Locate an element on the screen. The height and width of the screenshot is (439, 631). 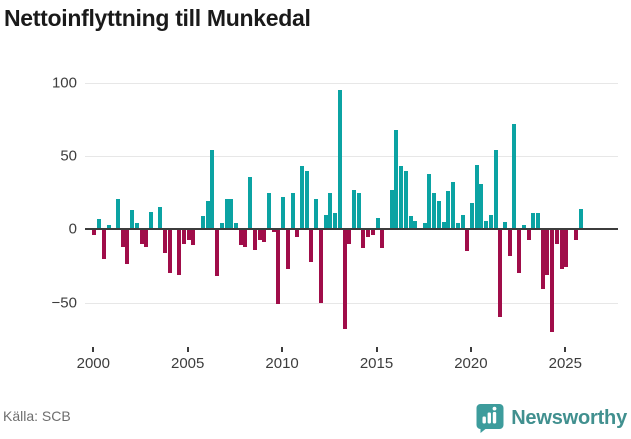
bar-2014-q2 is located at coordinates (363, 239).